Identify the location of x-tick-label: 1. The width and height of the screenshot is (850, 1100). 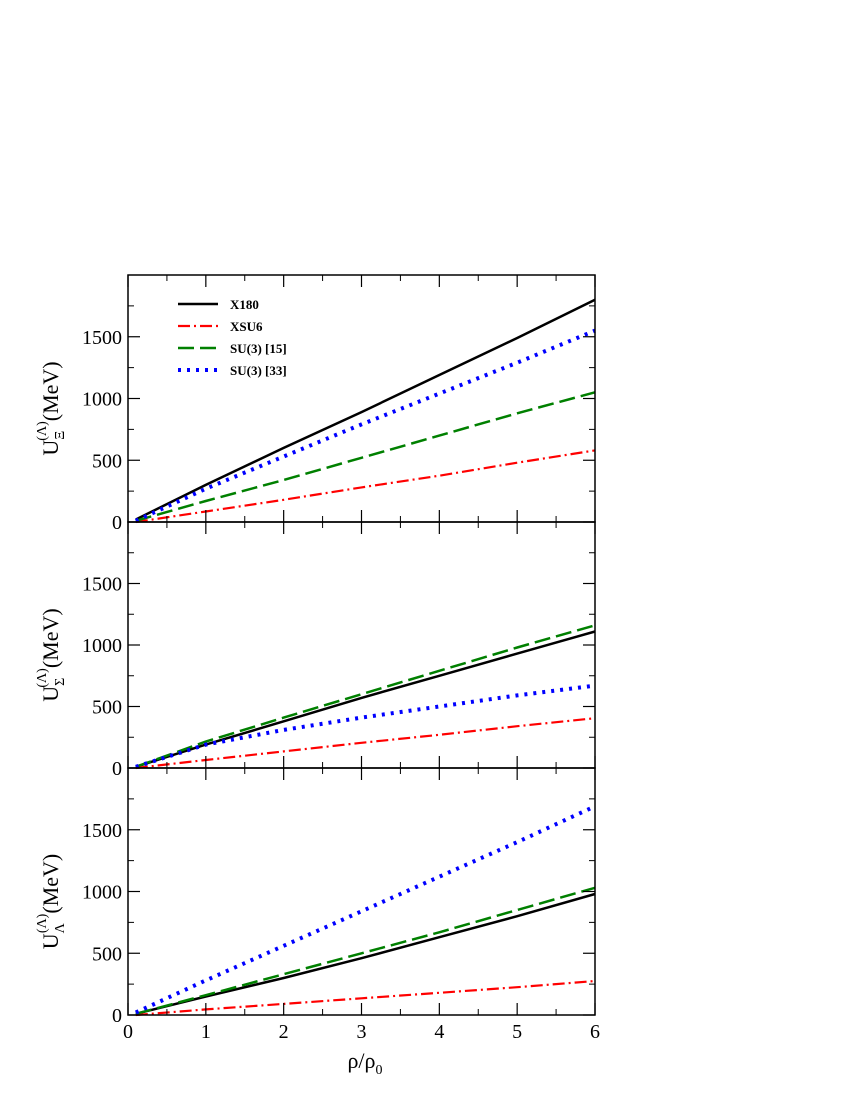
(206, 1032).